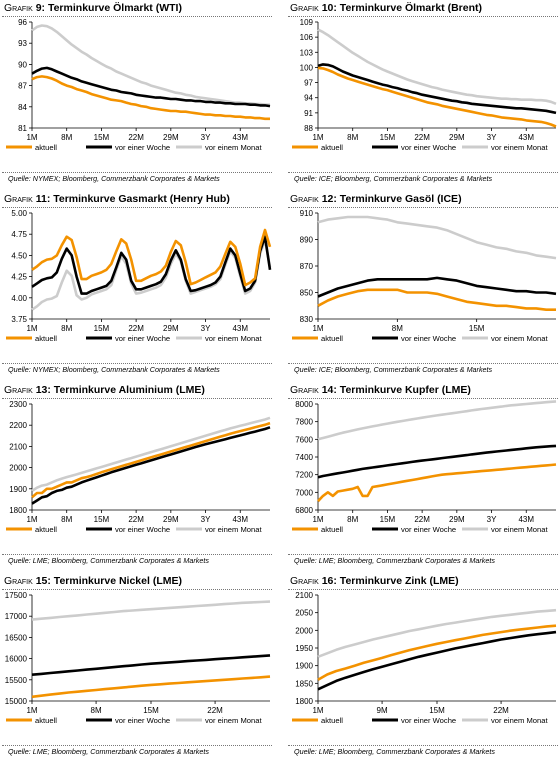  What do you see at coordinates (18, 404) in the screenshot?
I see `y-tick-label: 2300` at bounding box center [18, 404].